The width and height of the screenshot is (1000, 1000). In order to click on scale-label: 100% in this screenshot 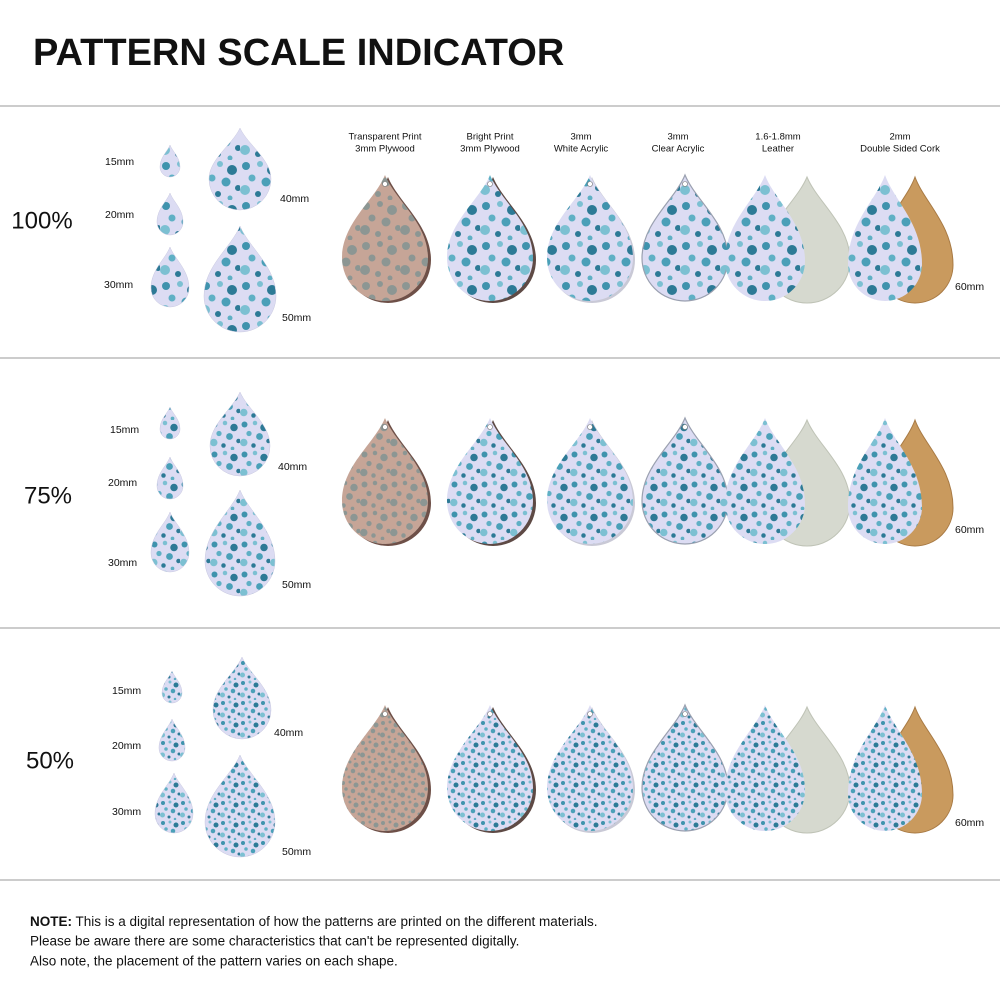, I will do `click(41, 220)`.